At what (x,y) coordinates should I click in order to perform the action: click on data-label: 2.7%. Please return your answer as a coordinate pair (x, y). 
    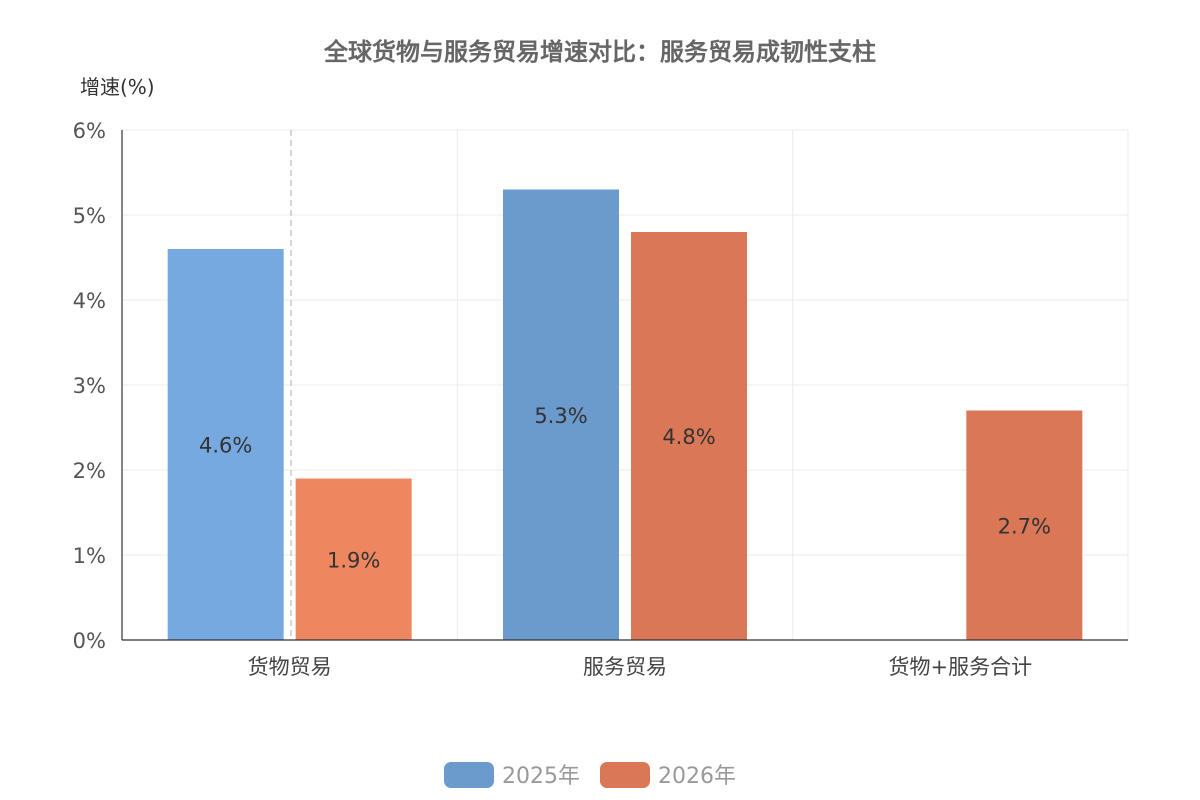
    Looking at the image, I should click on (1024, 526).